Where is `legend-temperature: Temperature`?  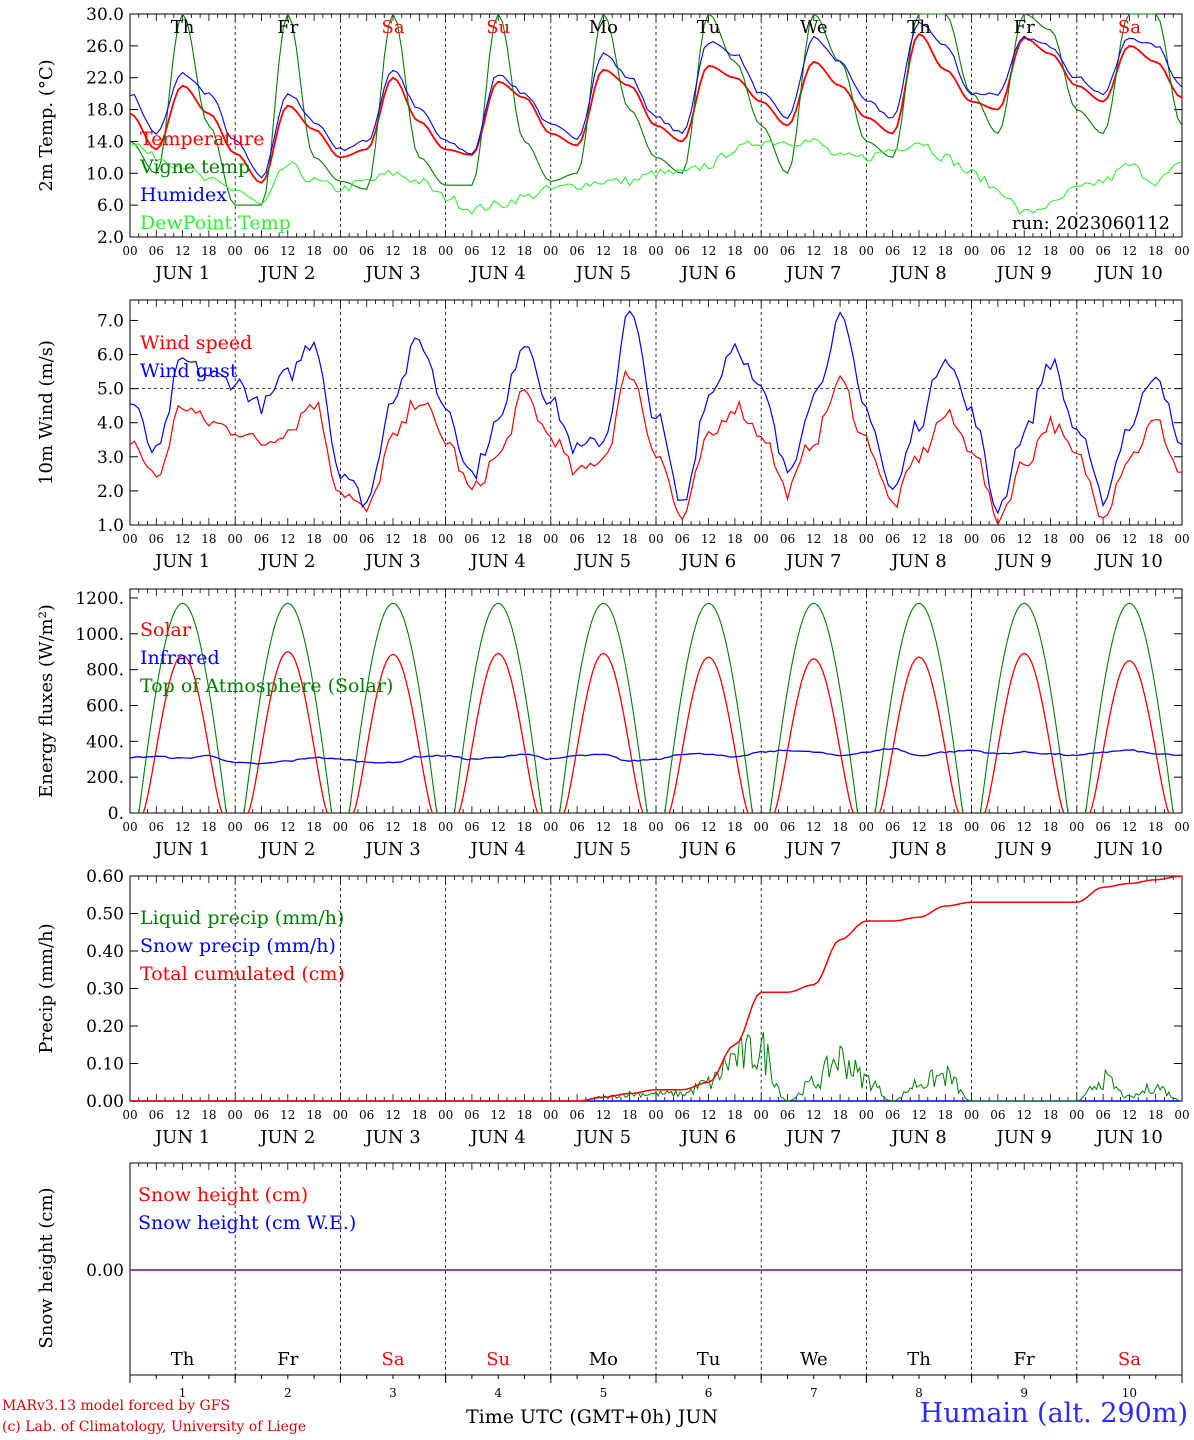 legend-temperature: Temperature is located at coordinates (202, 139).